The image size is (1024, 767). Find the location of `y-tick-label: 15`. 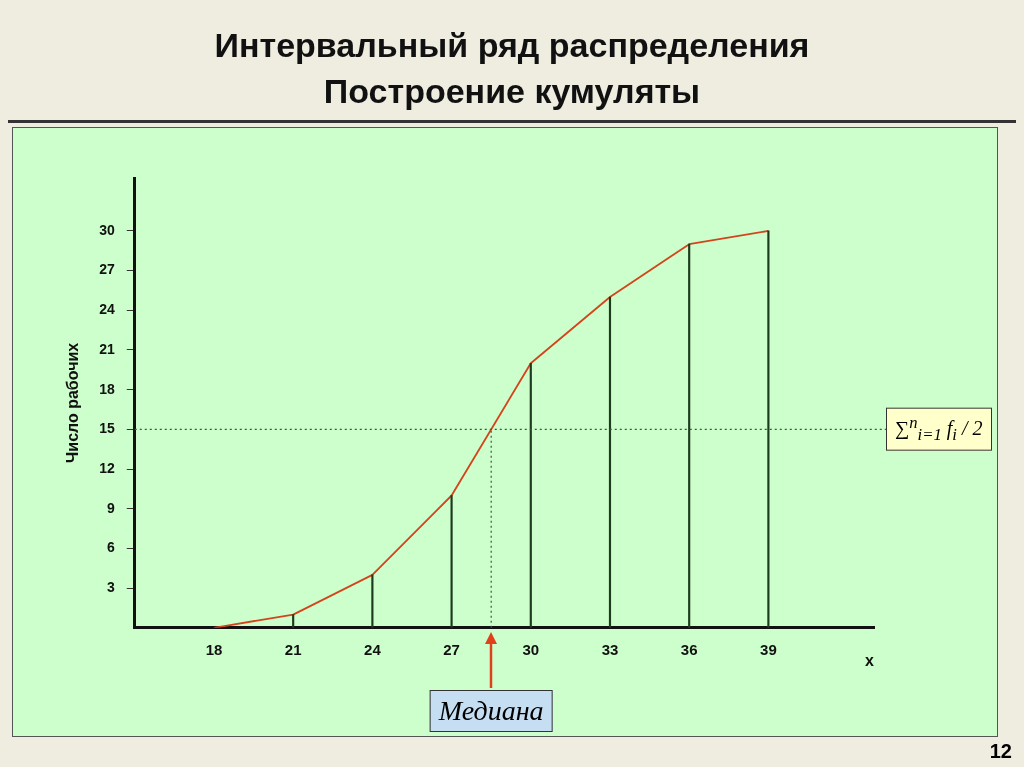

y-tick-label: 15 is located at coordinates (107, 428).